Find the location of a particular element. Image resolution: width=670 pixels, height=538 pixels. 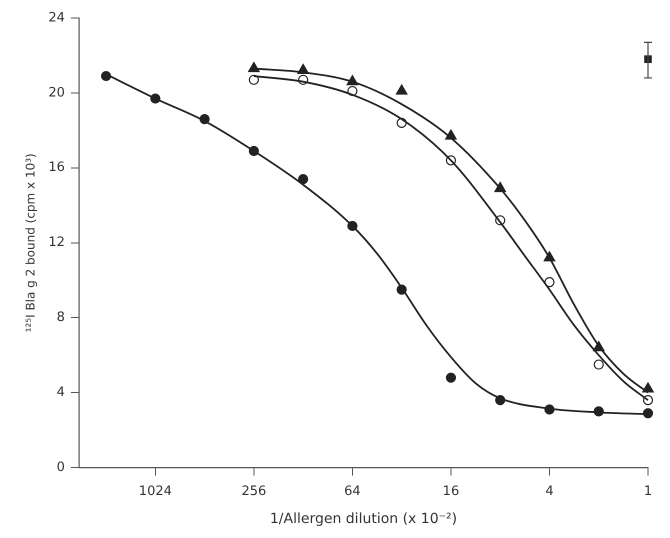

y-tick-label: 12 is located at coordinates (56, 242).